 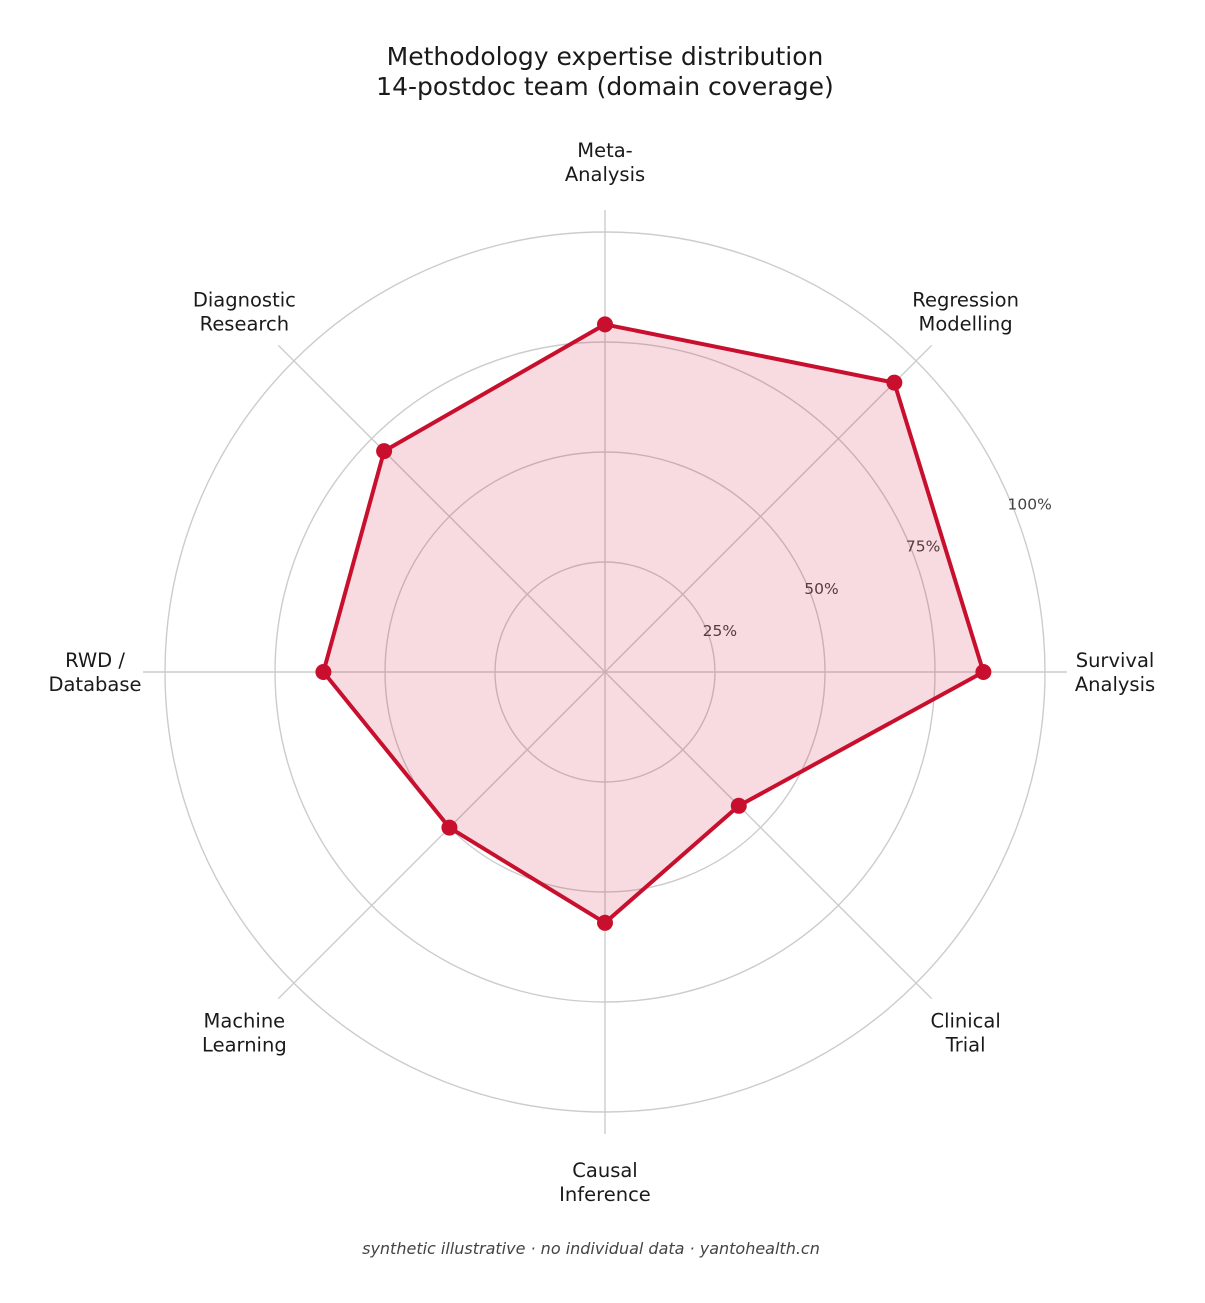 What do you see at coordinates (894, 382) in the screenshot?
I see `data-point-regression-modelling` at bounding box center [894, 382].